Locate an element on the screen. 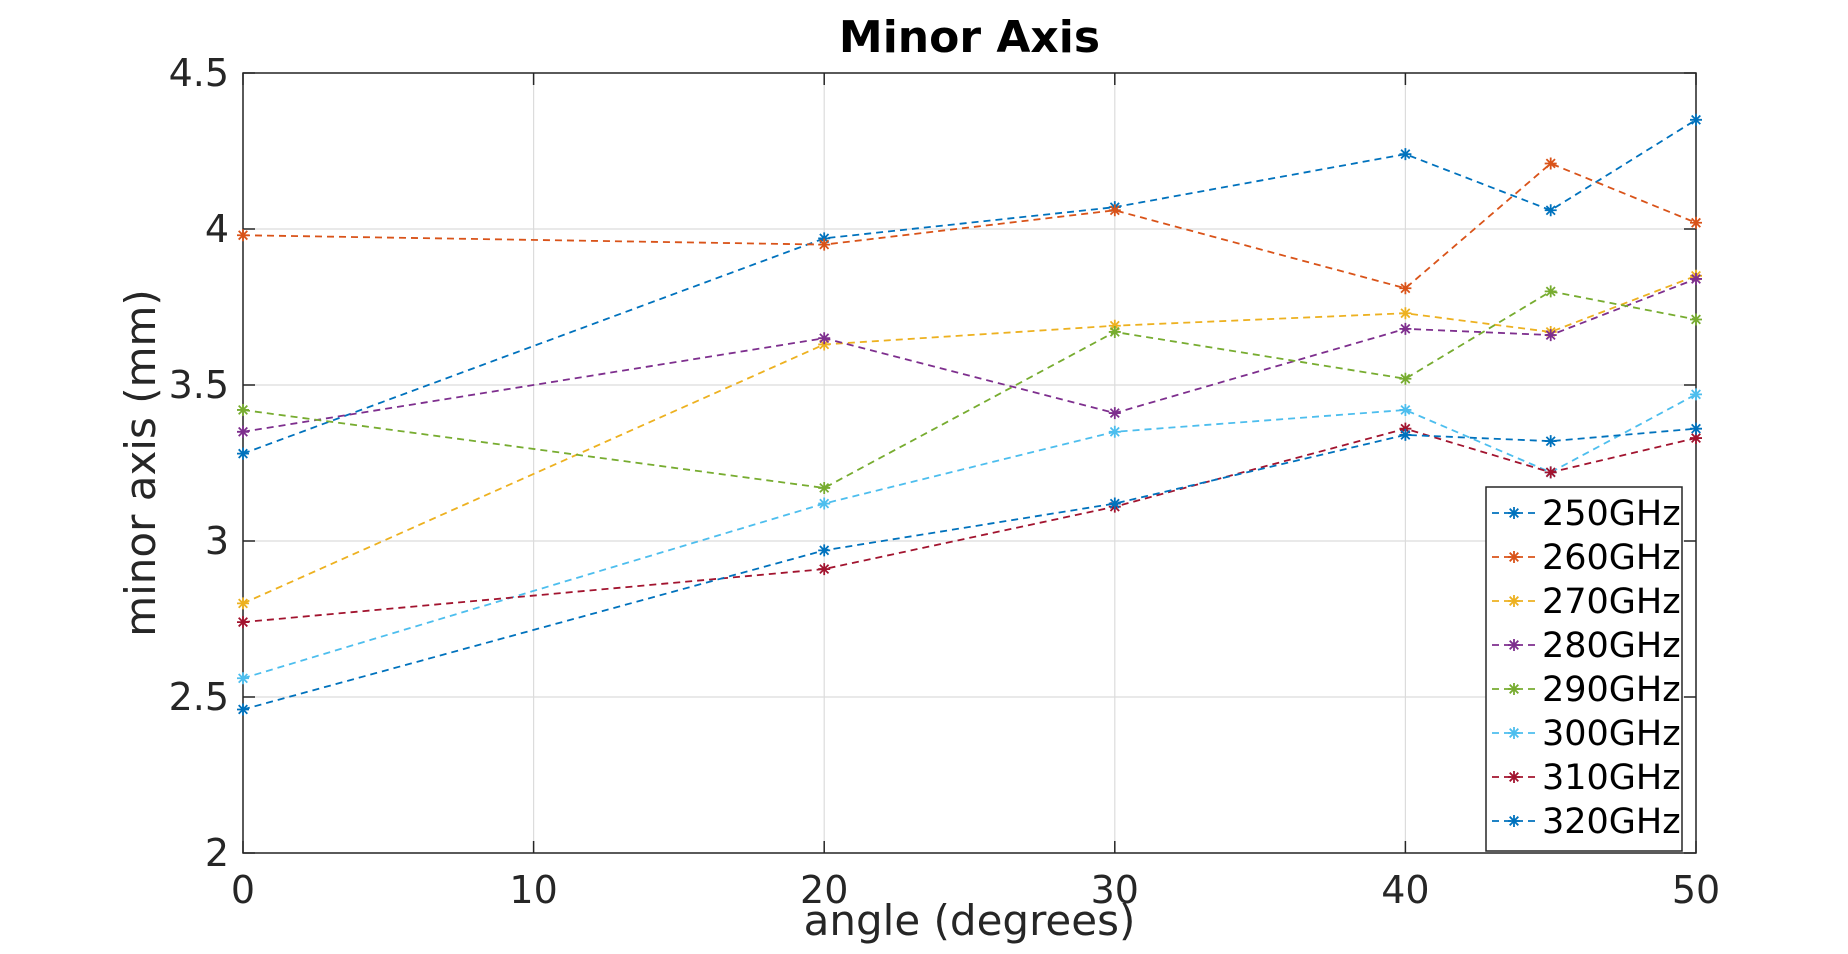 This screenshot has height=954, width=1848. series-280GHz is located at coordinates (969, 355).